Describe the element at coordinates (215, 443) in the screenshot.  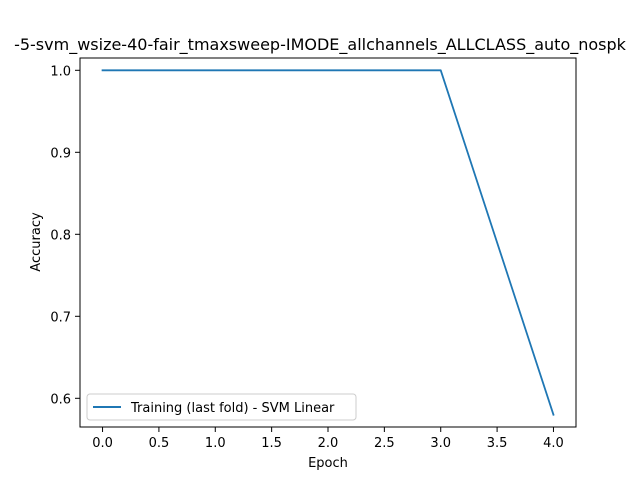
I see `x-tick-label: 1.0` at that location.